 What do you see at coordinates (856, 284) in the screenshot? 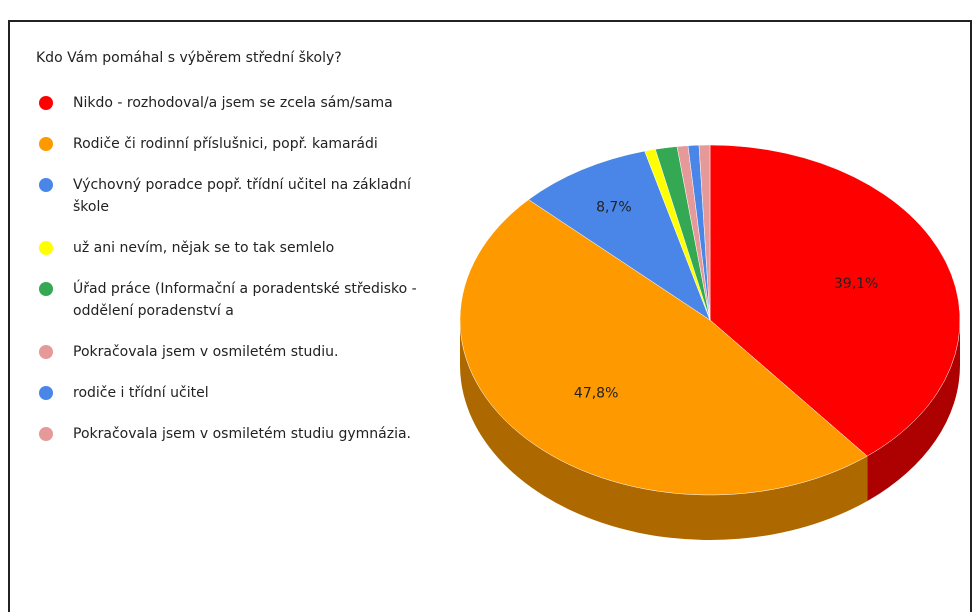
I see `data-label: 39,1%` at bounding box center [856, 284].